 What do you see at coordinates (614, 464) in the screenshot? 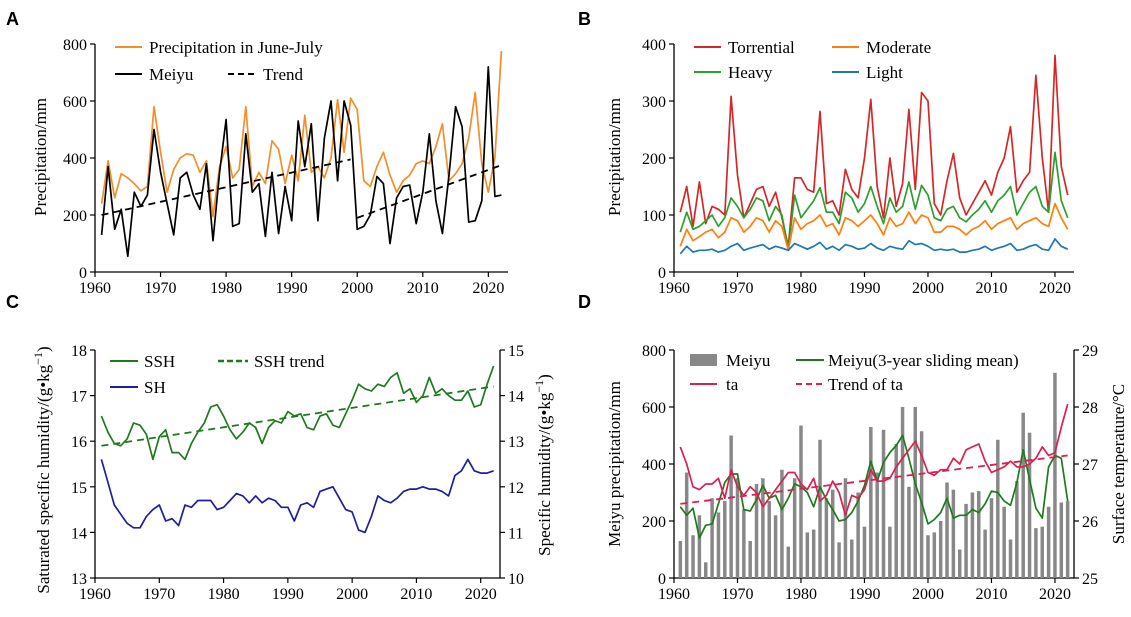
I see `panel-d-ylabel-left: Meiyu precipitation/mm` at bounding box center [614, 464].